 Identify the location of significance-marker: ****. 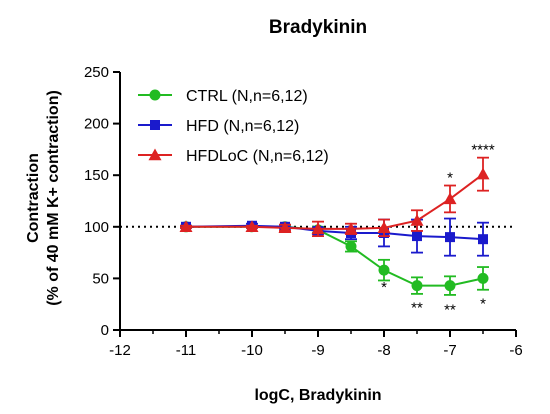
(483, 150).